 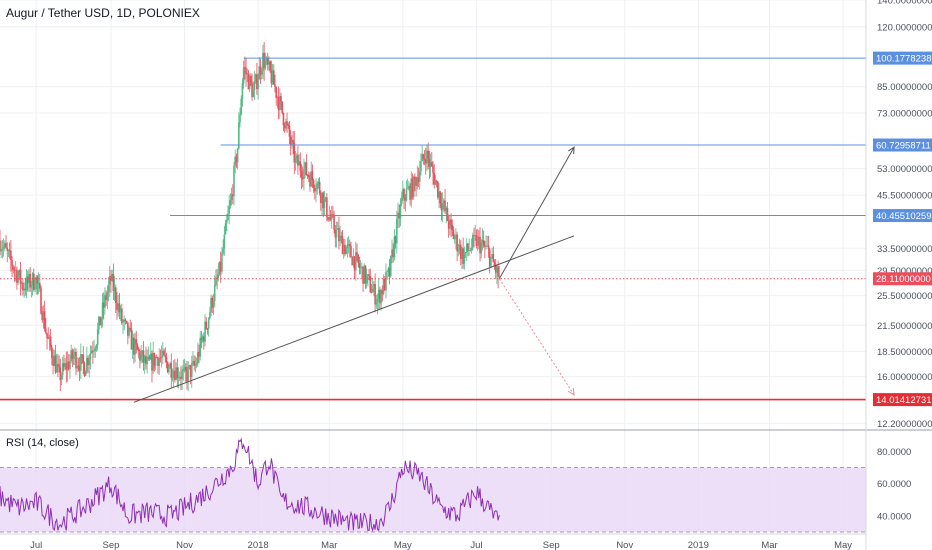 I want to click on rsi-tick-label: 40.0000, so click(x=894, y=516).